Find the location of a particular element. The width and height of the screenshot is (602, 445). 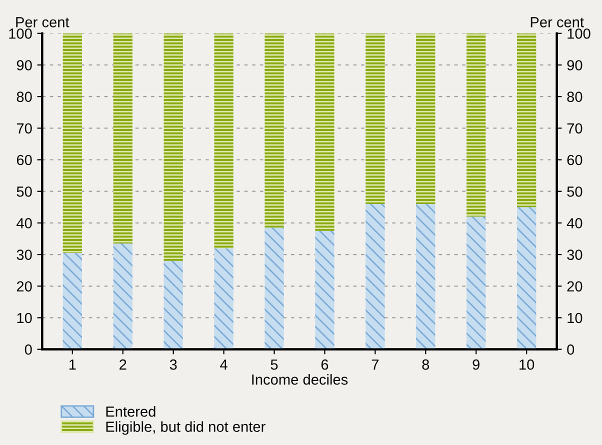

x-tick-label: 8 is located at coordinates (426, 364).